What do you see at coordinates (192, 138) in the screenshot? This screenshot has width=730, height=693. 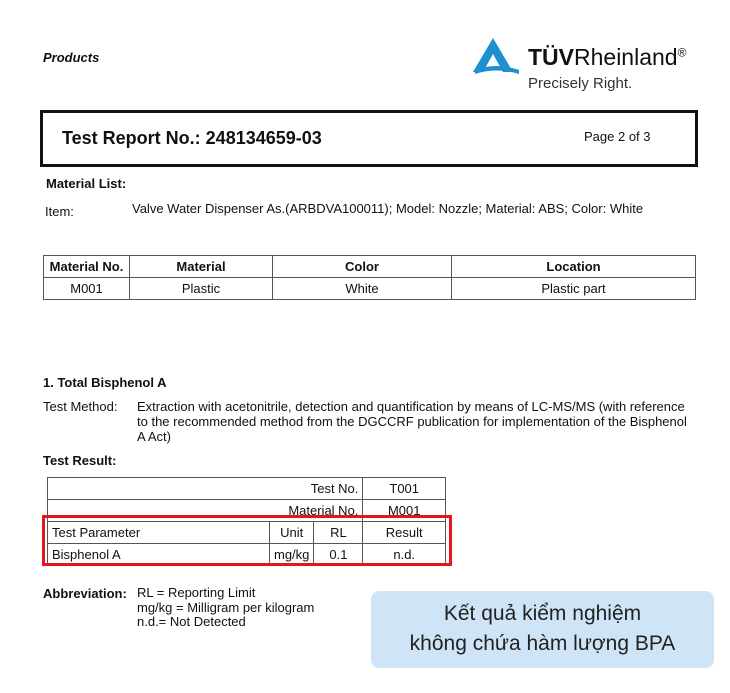 I see `report-title: Test Report No.: 248134659-03` at bounding box center [192, 138].